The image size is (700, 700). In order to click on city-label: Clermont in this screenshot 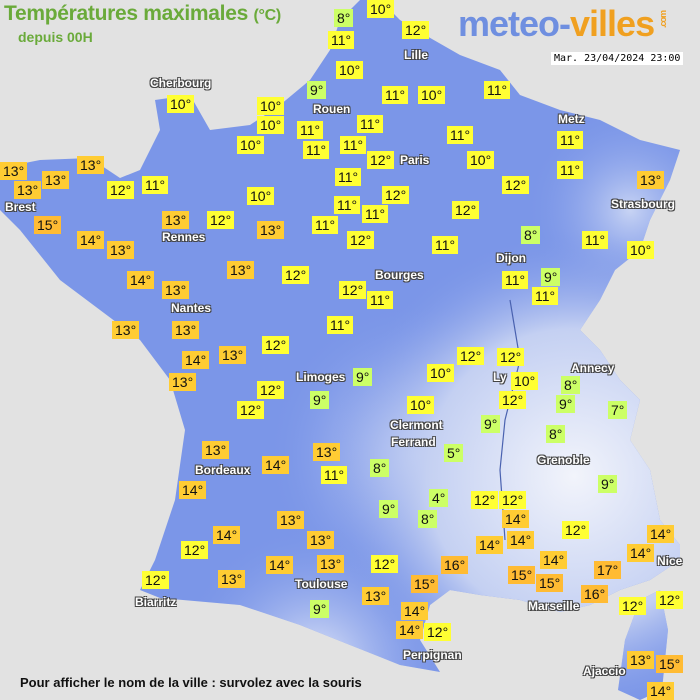, I will do `click(416, 425)`.